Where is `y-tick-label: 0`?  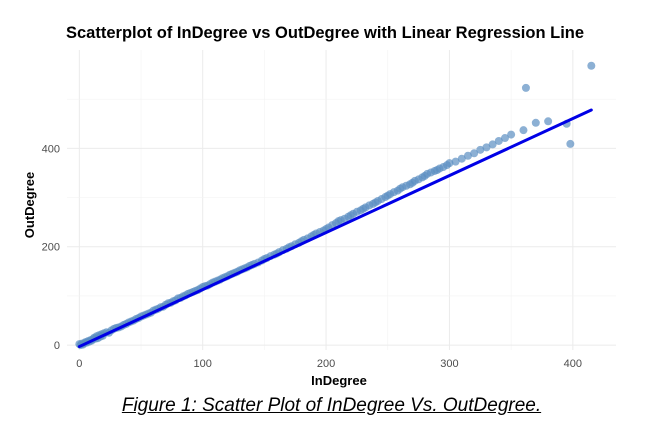 y-tick-label: 0 is located at coordinates (57, 346).